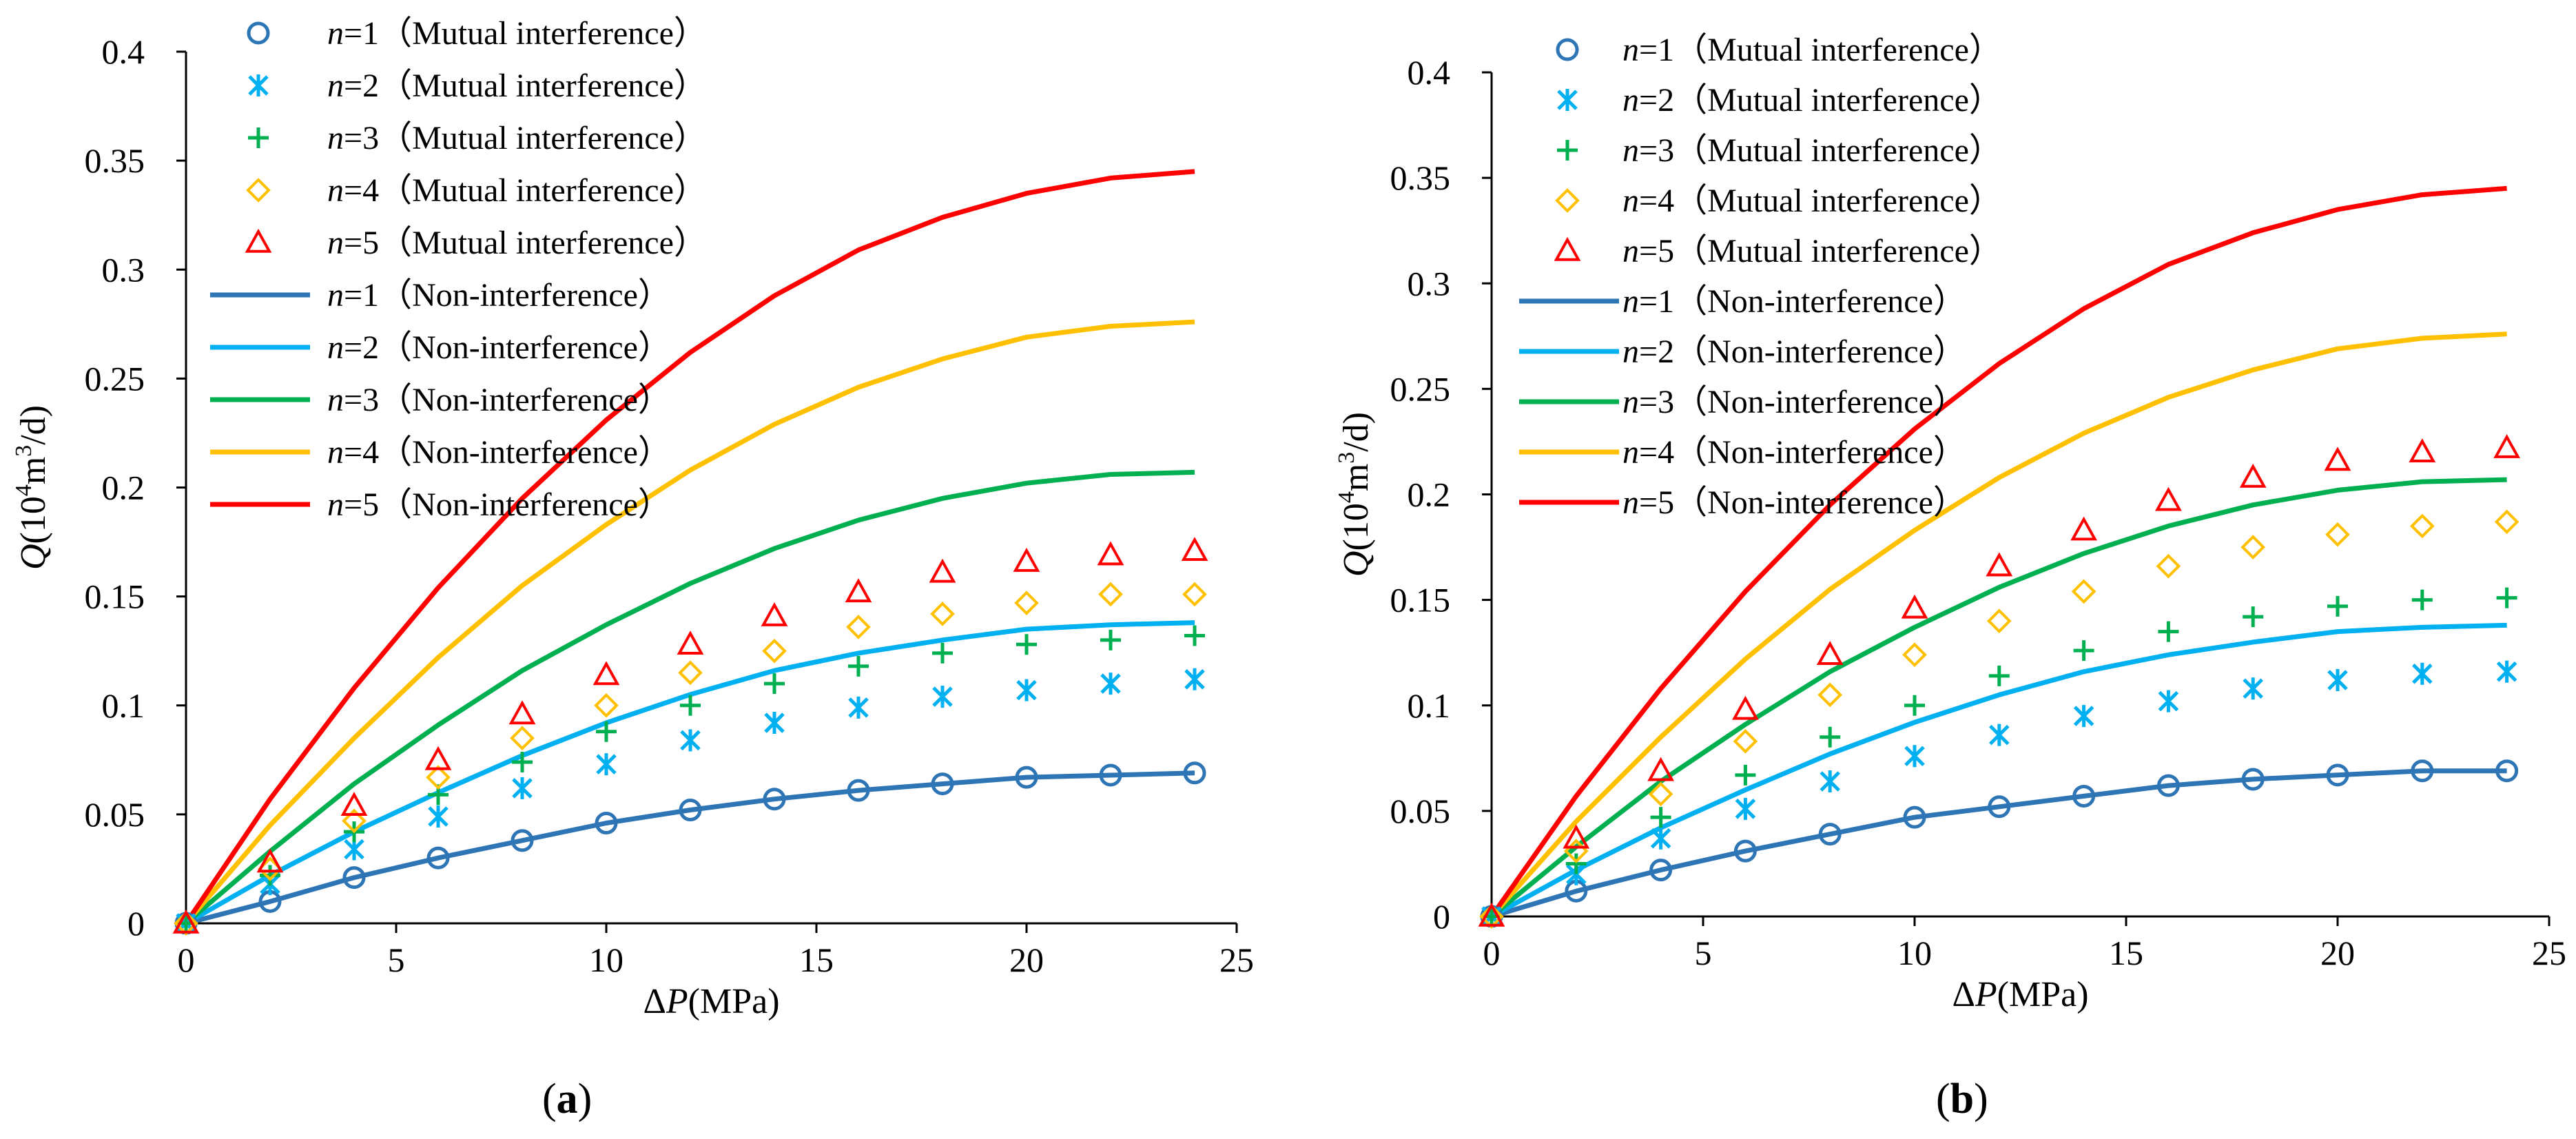 This screenshot has height=1139, width=2576. I want to click on y-tick-label: 0.1, so click(1429, 705).